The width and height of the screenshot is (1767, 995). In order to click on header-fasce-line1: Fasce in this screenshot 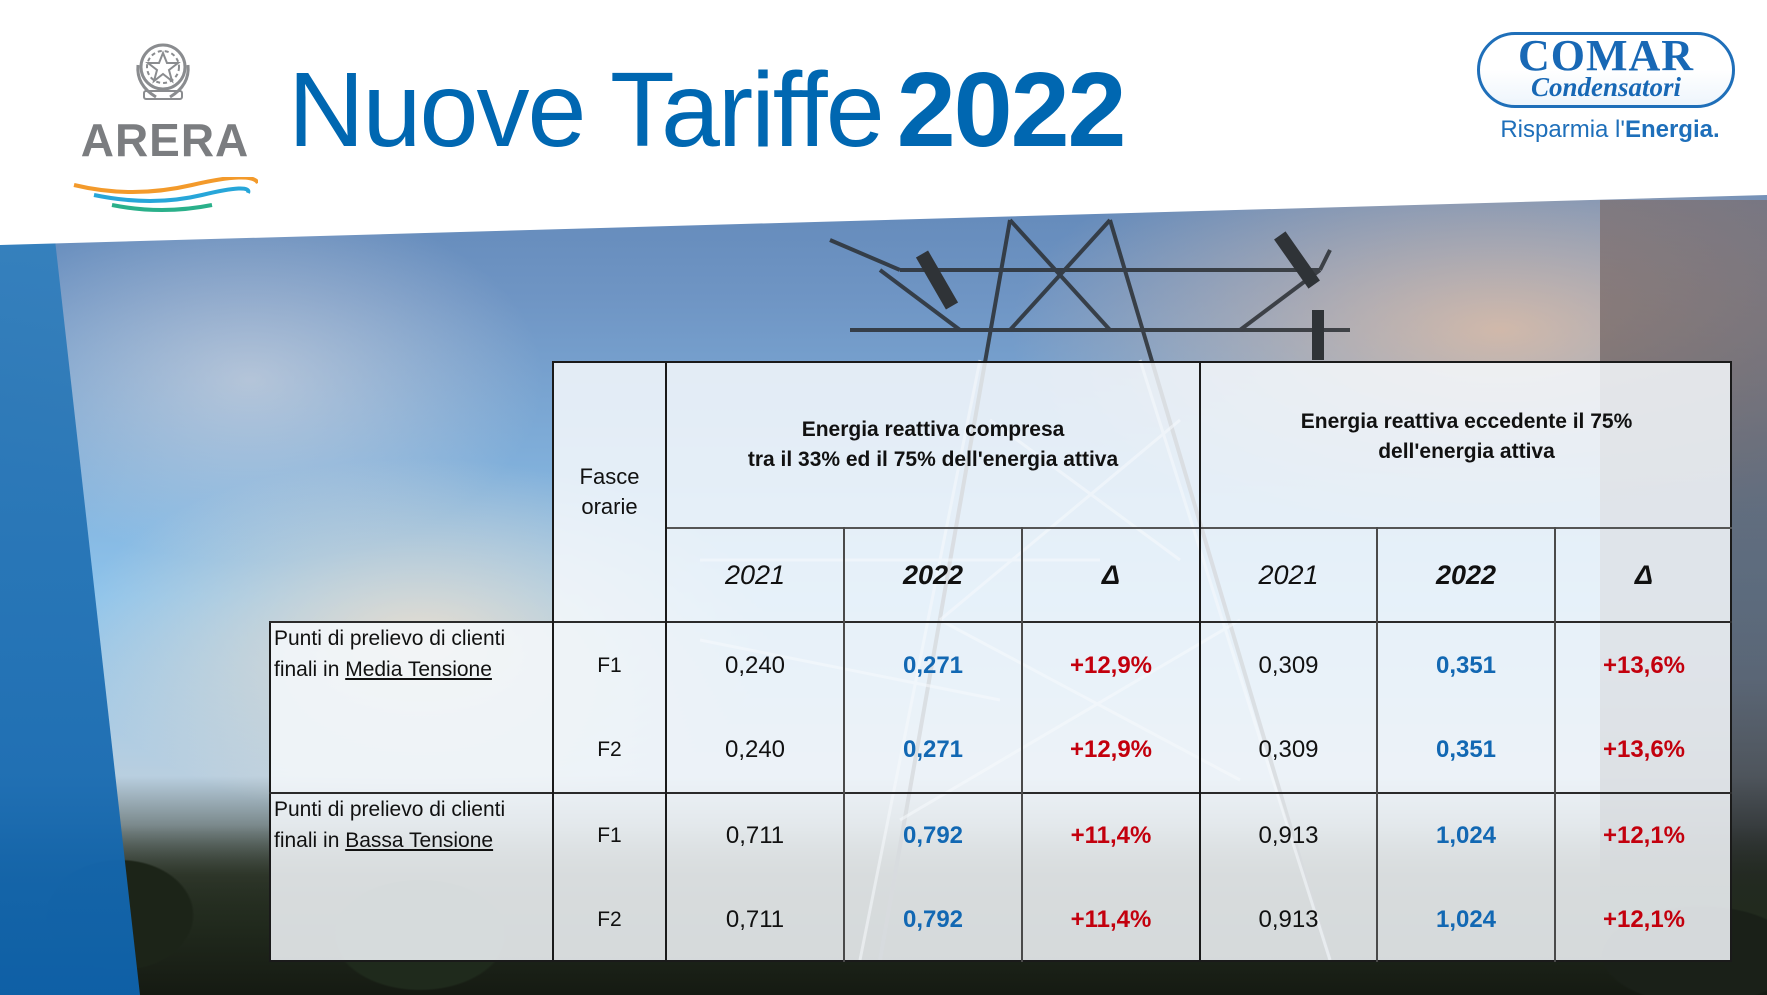, I will do `click(609, 476)`.